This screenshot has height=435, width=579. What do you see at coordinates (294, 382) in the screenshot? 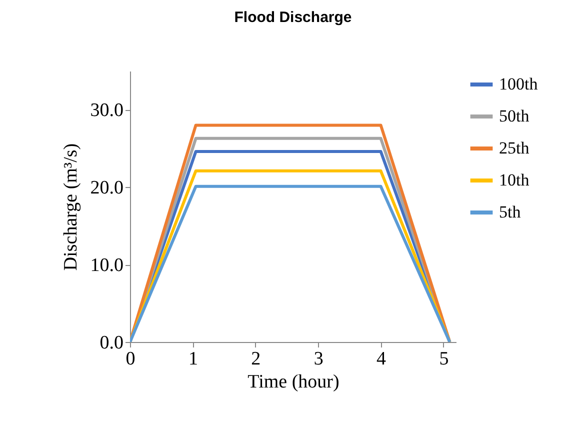
I see `x-axis-title: Time (hour)` at bounding box center [294, 382].